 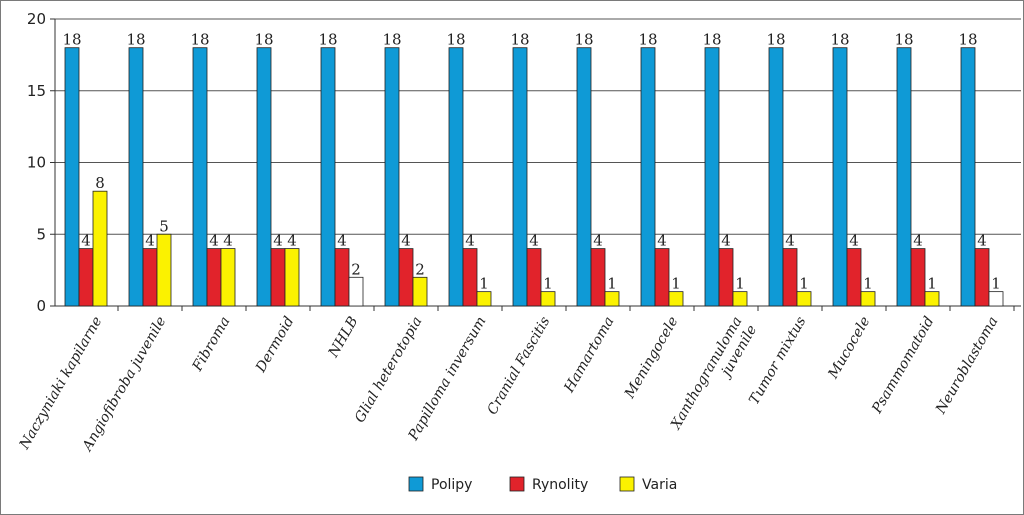 What do you see at coordinates (420, 269) in the screenshot?
I see `data-label: 2` at bounding box center [420, 269].